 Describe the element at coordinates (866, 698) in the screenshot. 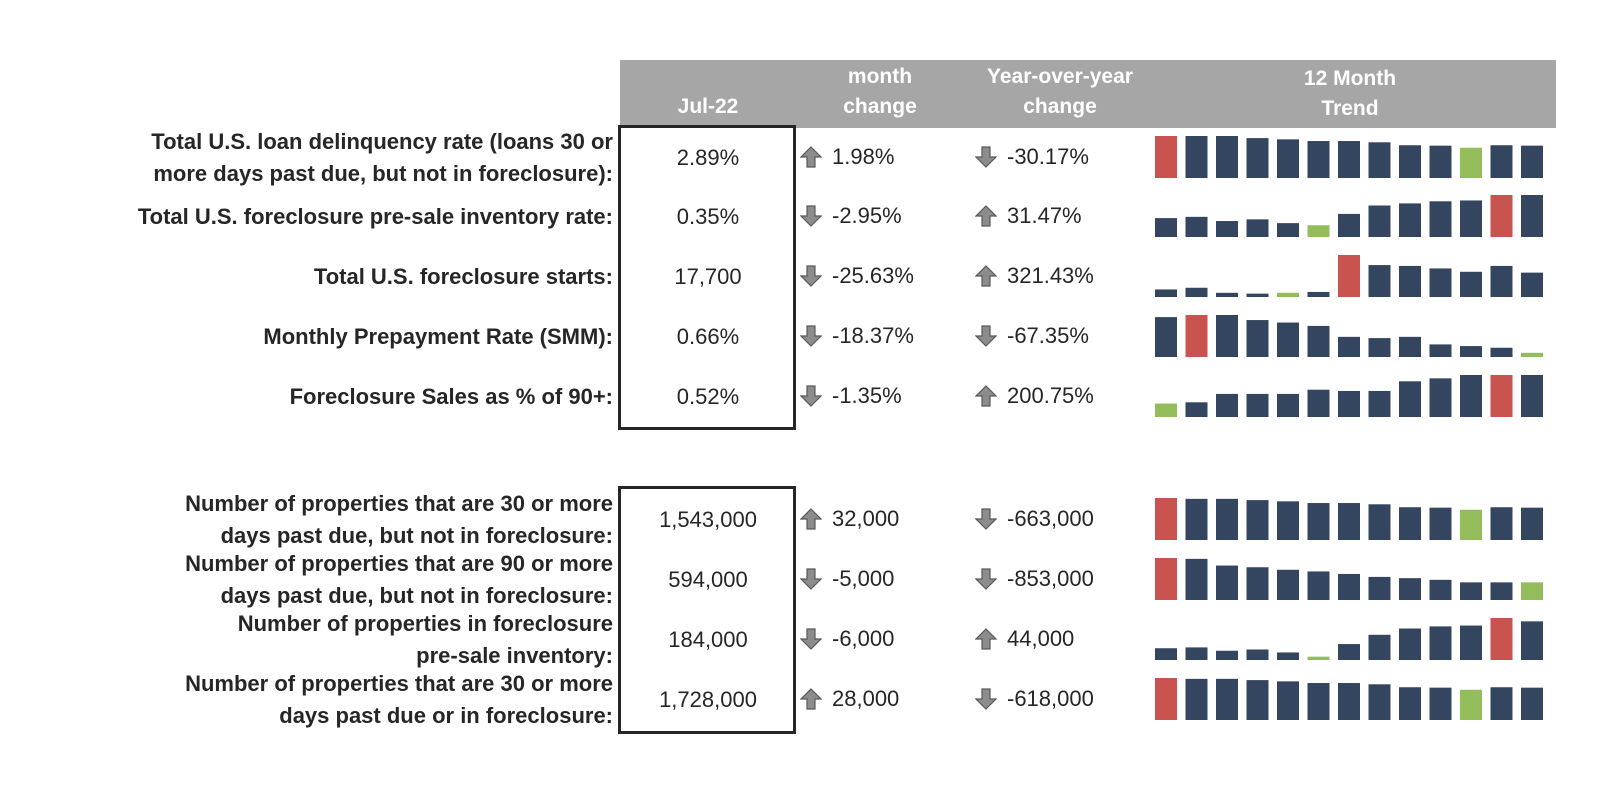

I see `month-change-value: 28,000` at that location.